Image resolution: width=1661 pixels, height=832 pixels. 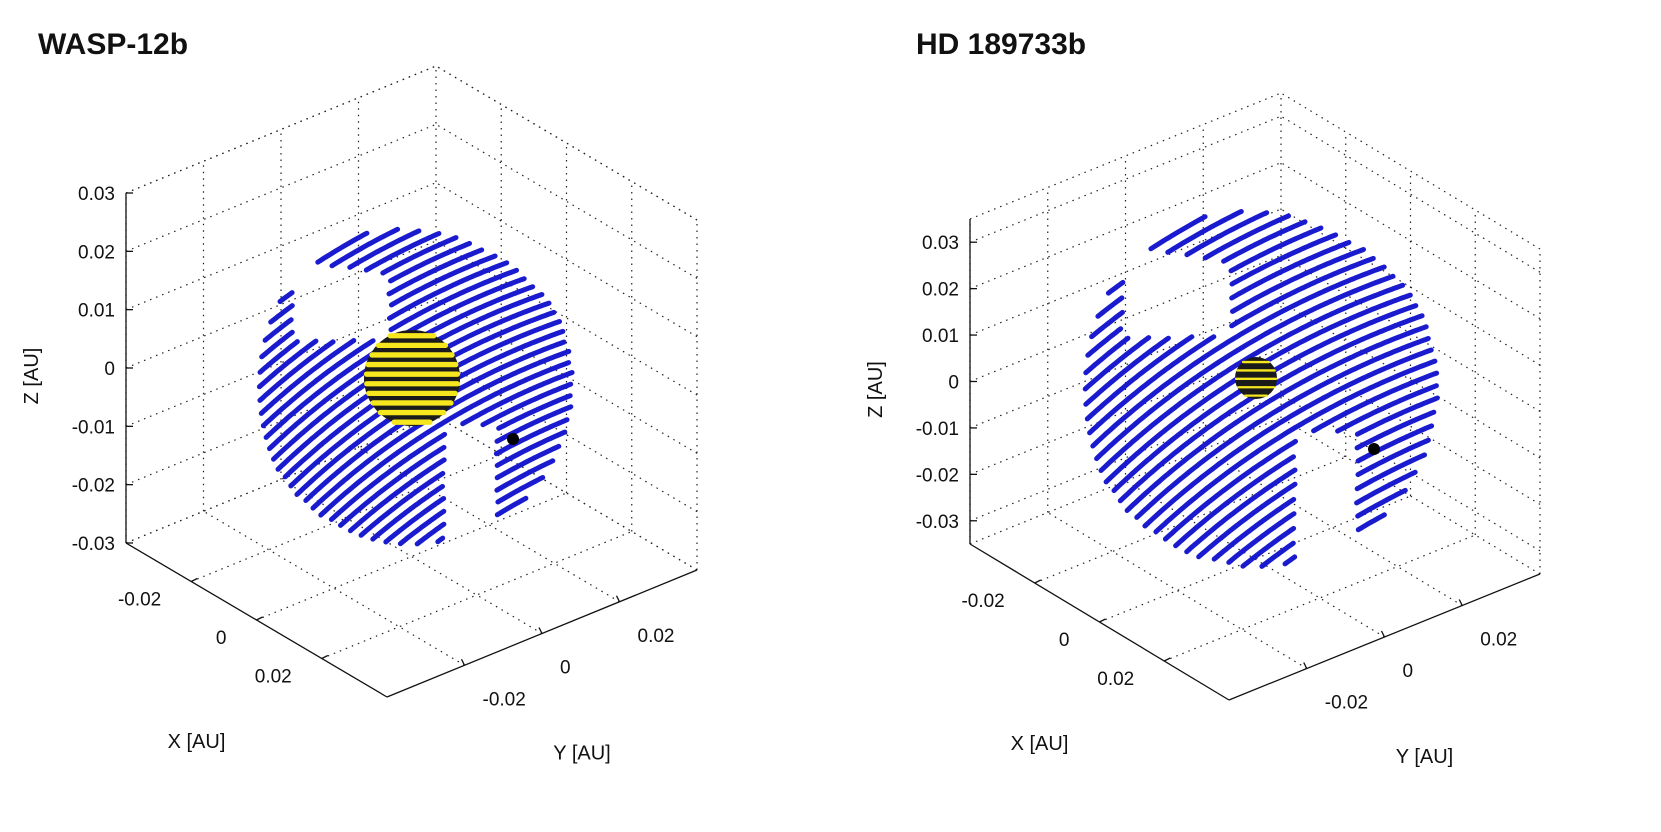 What do you see at coordinates (937, 475) in the screenshot?
I see `z-tick-label: -0.02` at bounding box center [937, 475].